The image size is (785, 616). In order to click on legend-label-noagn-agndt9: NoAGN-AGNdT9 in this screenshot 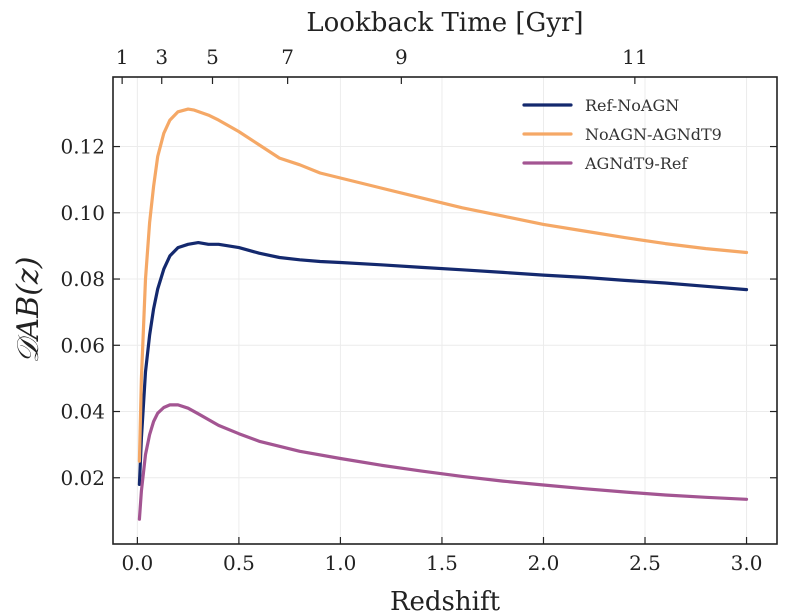, I will do `click(653, 134)`.